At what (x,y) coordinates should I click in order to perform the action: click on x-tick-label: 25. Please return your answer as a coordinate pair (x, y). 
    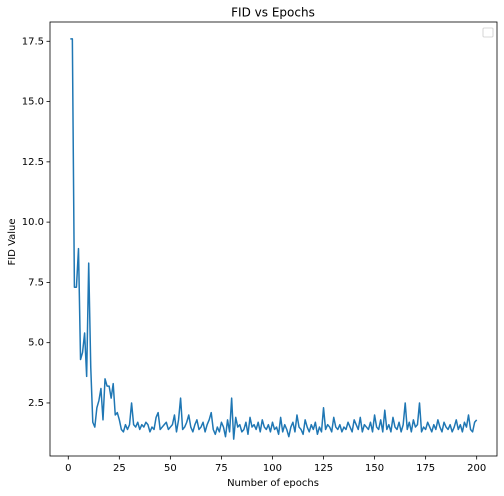
    Looking at the image, I should click on (119, 468).